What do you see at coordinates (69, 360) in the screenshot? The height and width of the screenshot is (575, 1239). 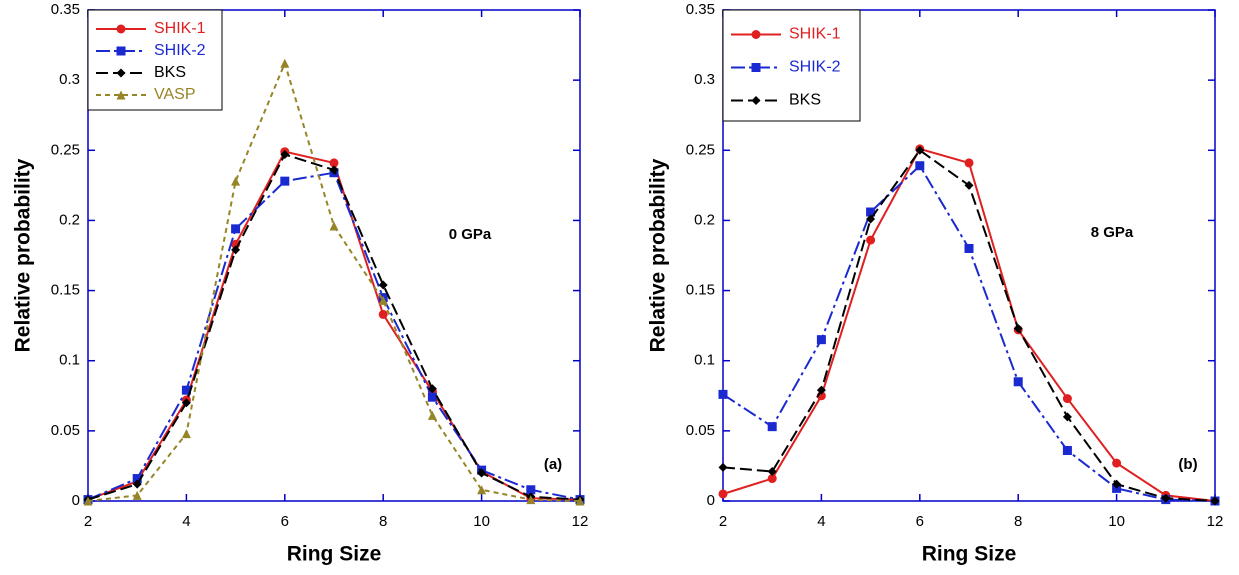 I see `y-tick-label: 0.1` at bounding box center [69, 360].